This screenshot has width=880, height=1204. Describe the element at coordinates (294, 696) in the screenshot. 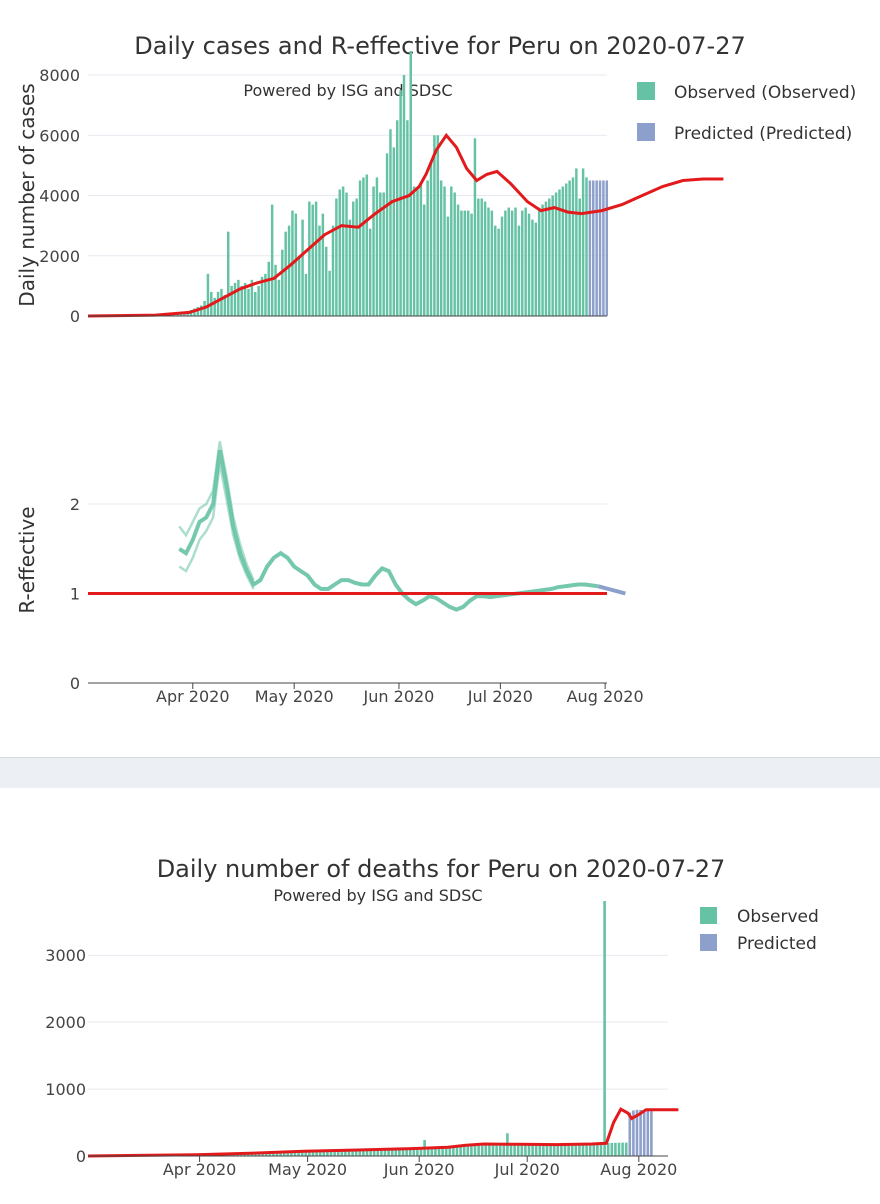

I see `reff-x-tick-label: May 2020` at that location.